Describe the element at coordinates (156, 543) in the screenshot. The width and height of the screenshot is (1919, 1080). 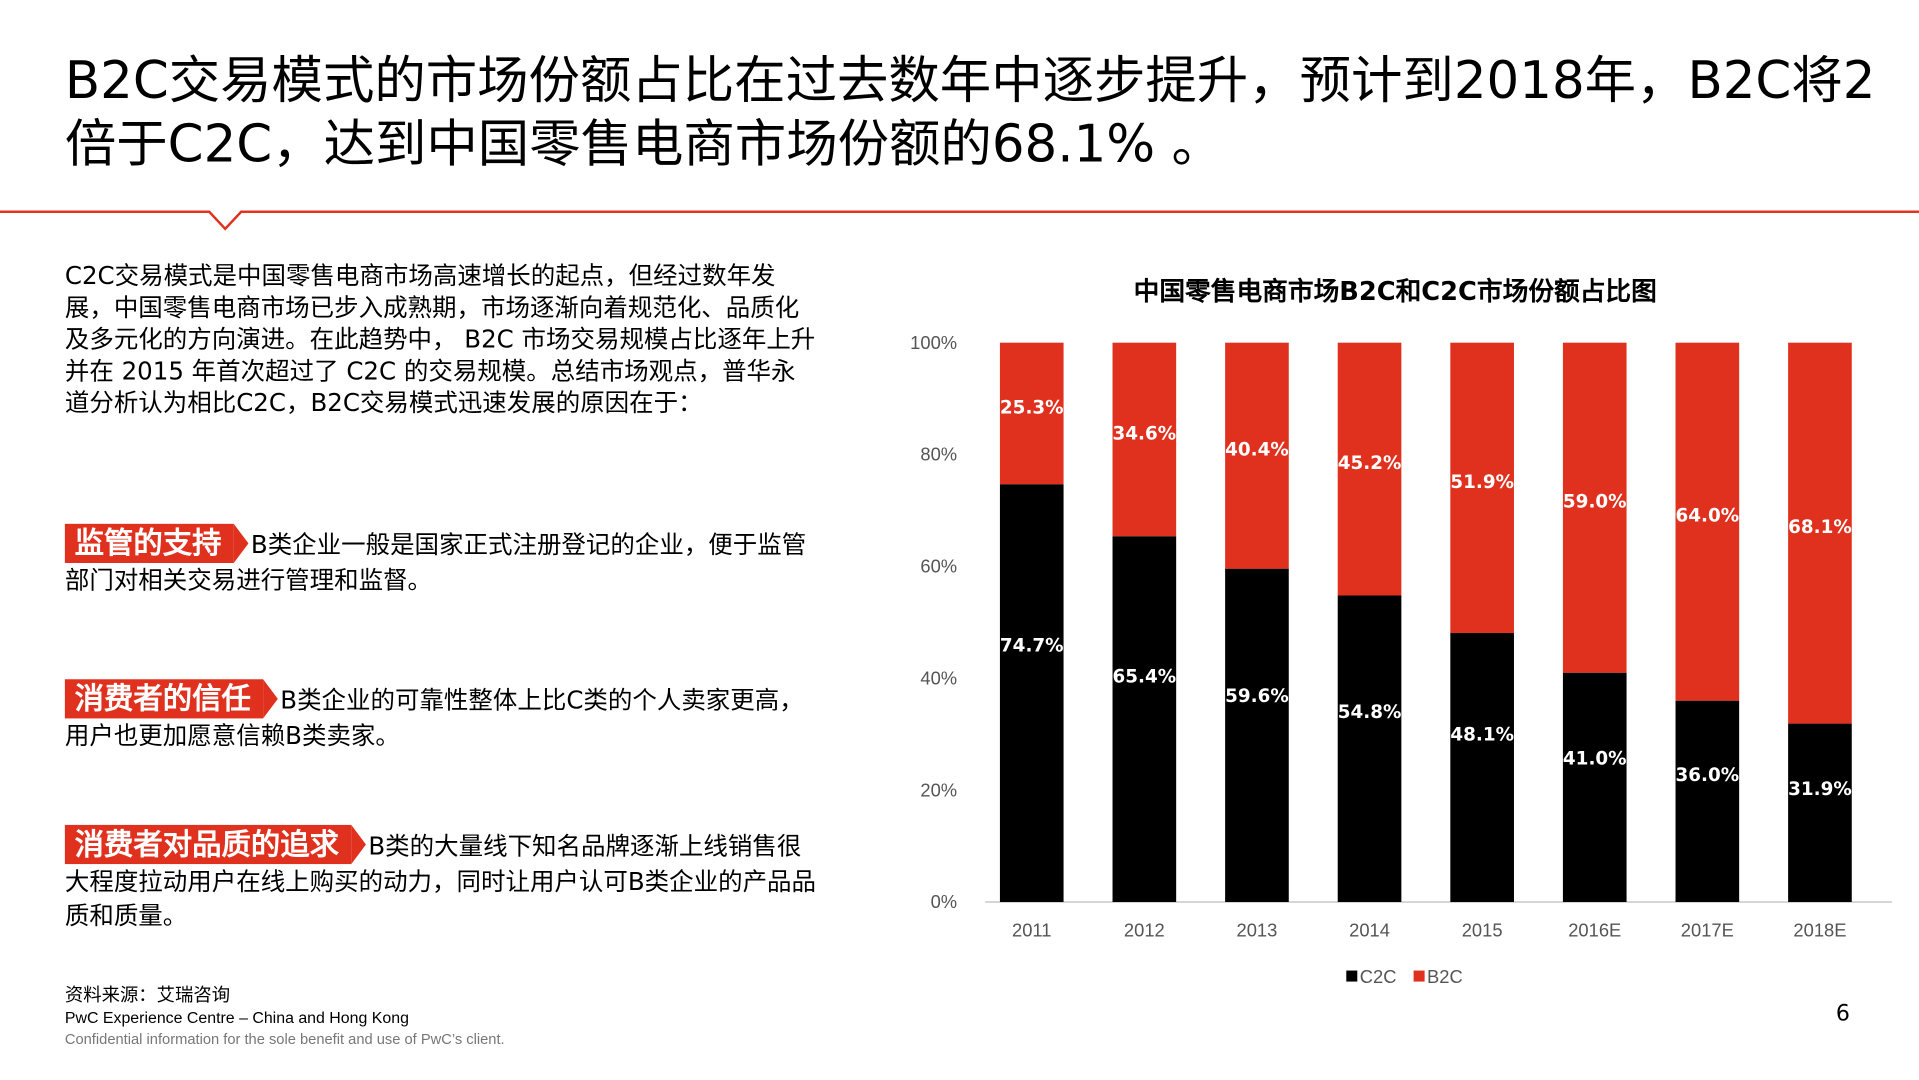
I see `point-tag: 监管的支持` at that location.